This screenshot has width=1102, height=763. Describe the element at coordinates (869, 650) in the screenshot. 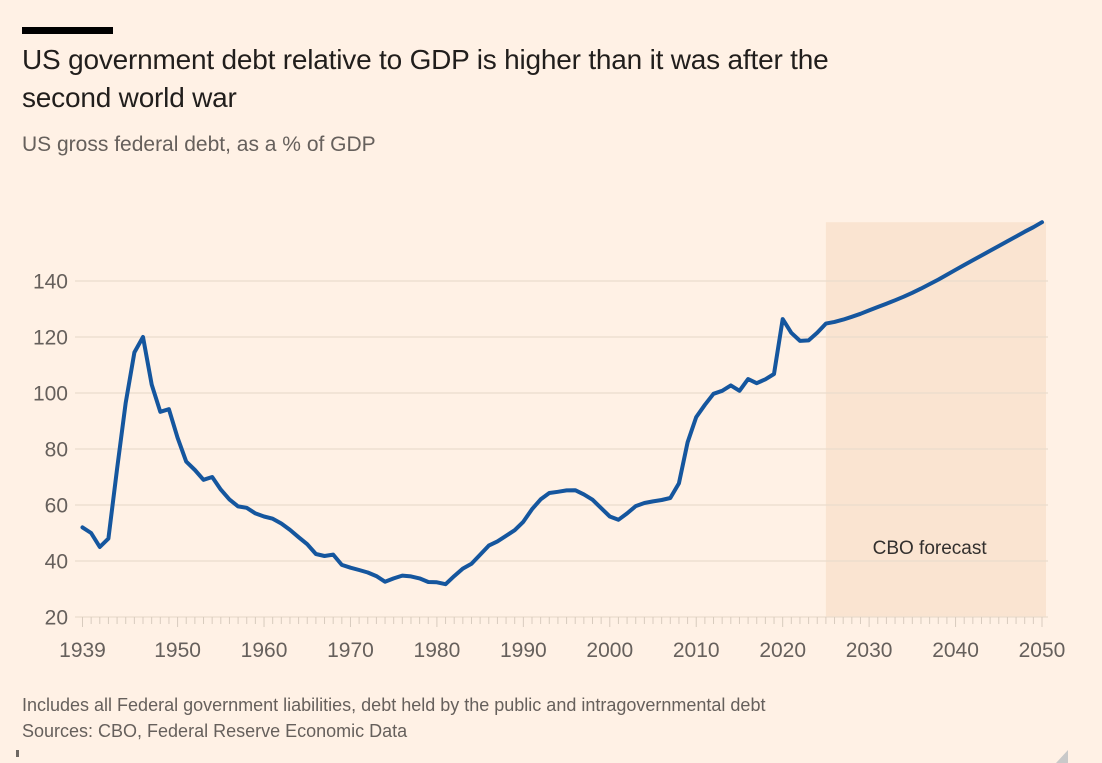

I see `x-axis-label-2030: 2030` at that location.